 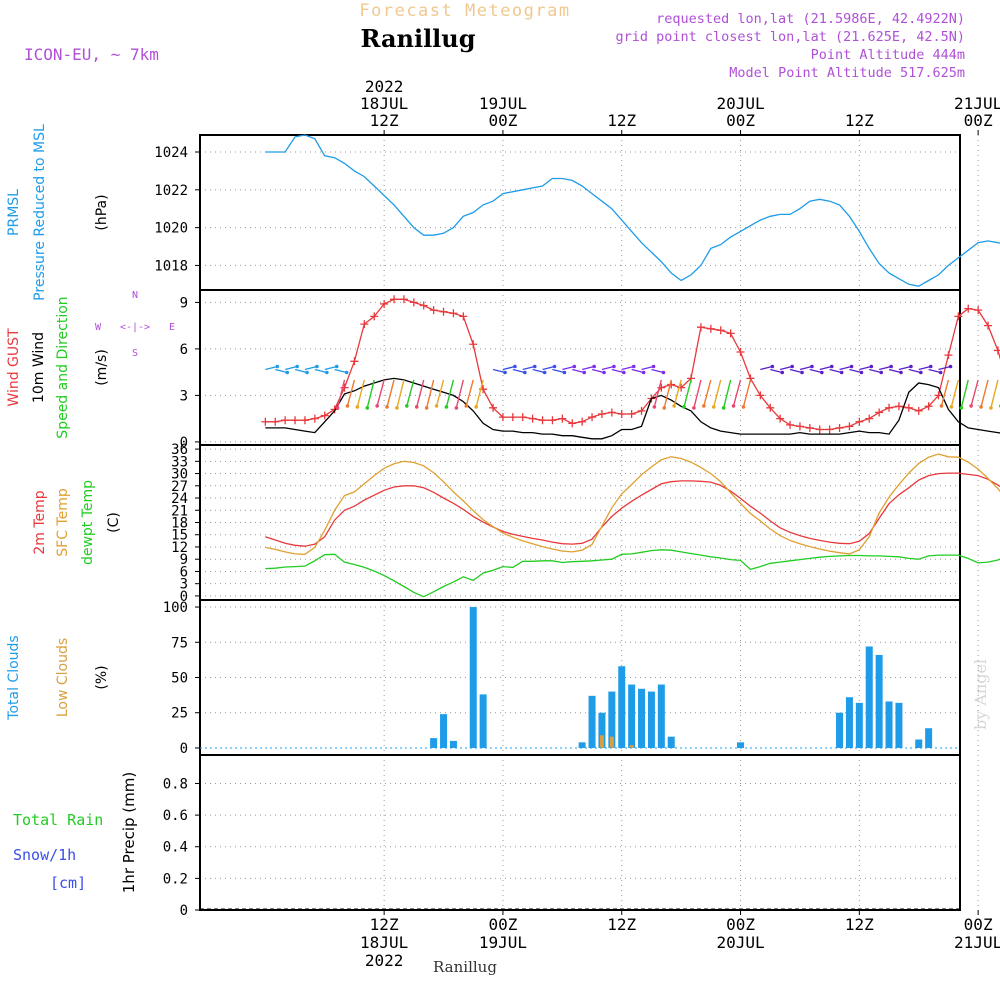 I want to click on unit-label: (C), so click(x=114, y=522).